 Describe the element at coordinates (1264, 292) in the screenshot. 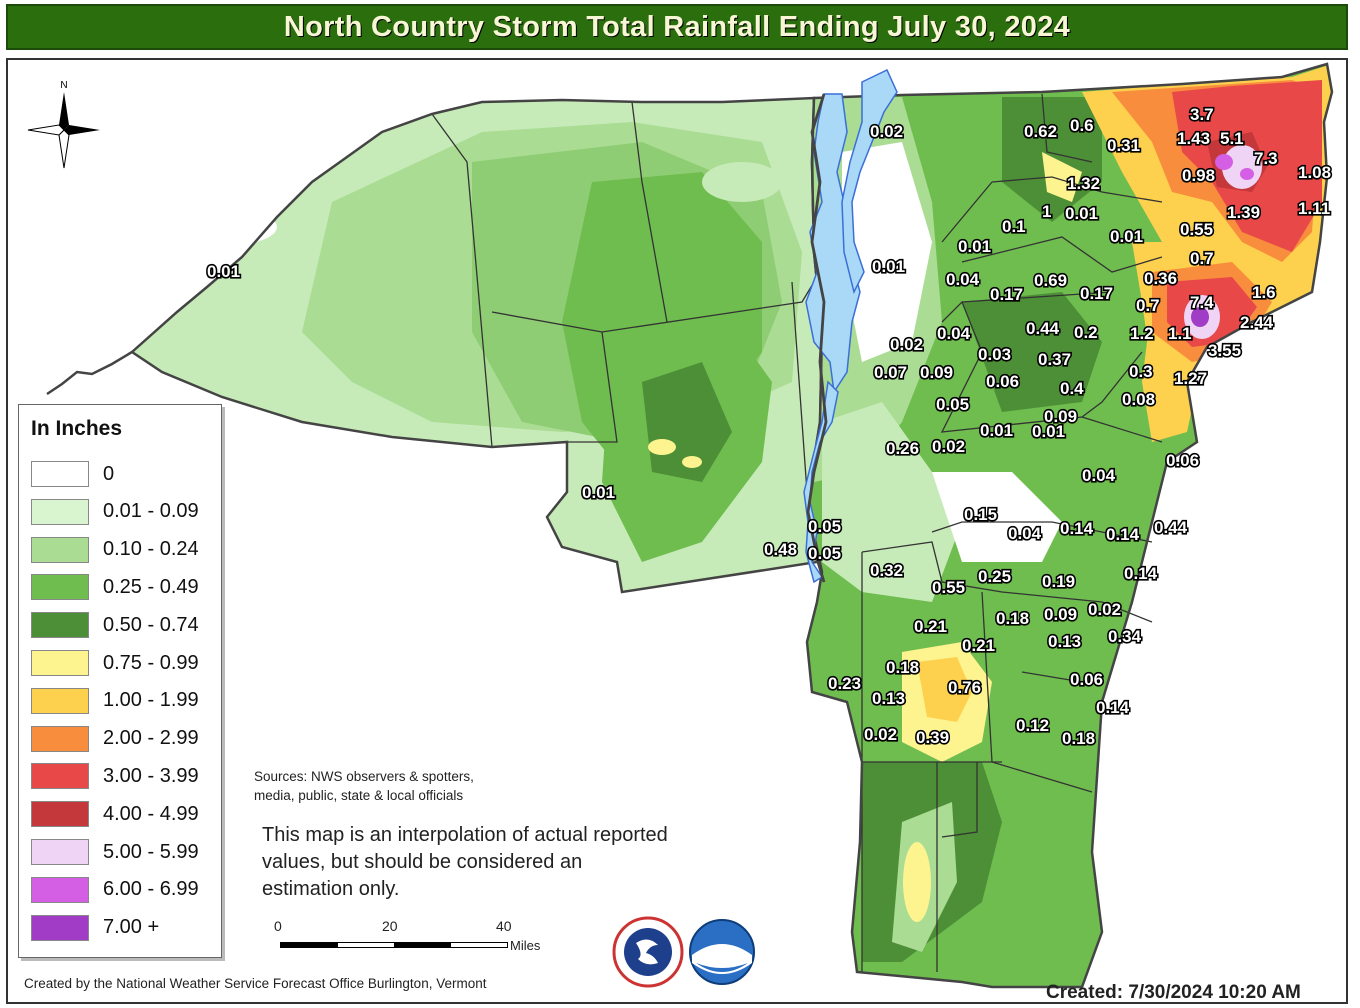

I see `map-value-label: 1.6` at that location.